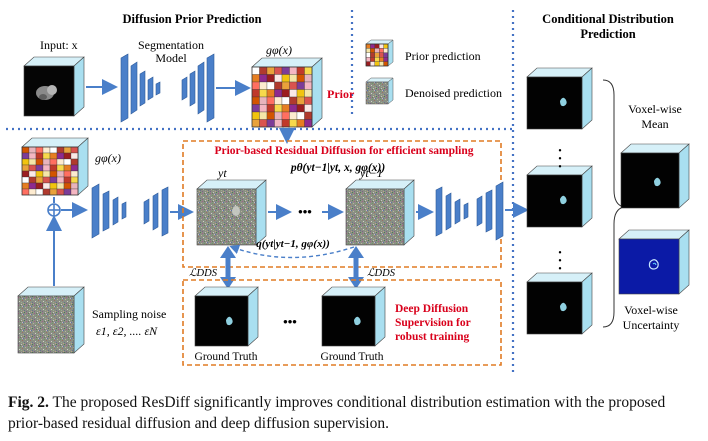  I want to click on yt-label: yt, so click(222, 173).